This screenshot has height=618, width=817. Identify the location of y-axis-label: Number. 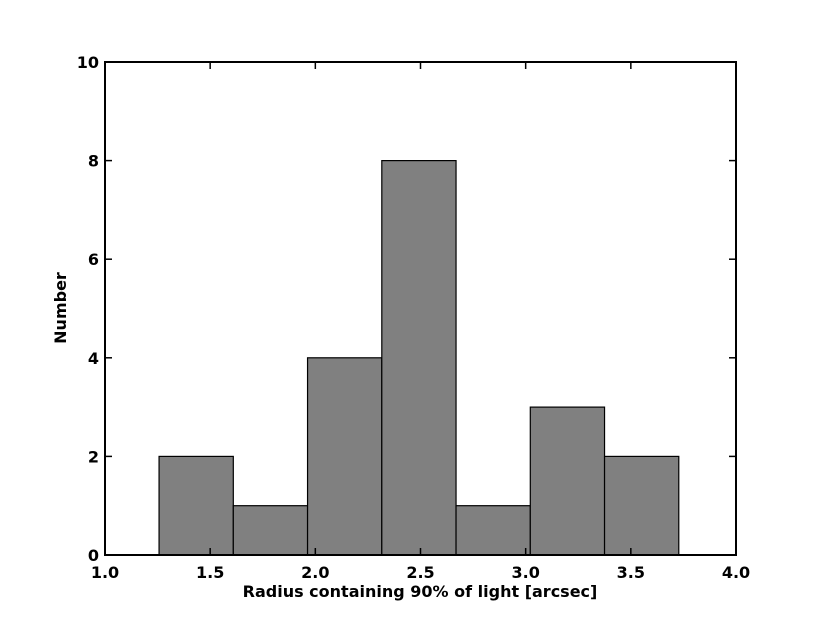
(60, 308).